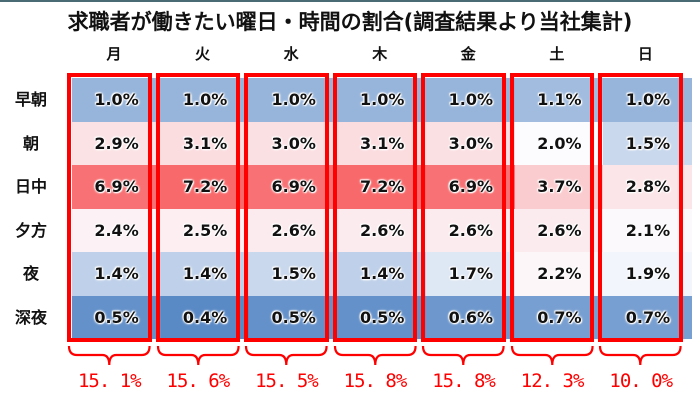  Describe the element at coordinates (205, 230) in the screenshot. I see `heatmap-cell: 2.5%` at that location.